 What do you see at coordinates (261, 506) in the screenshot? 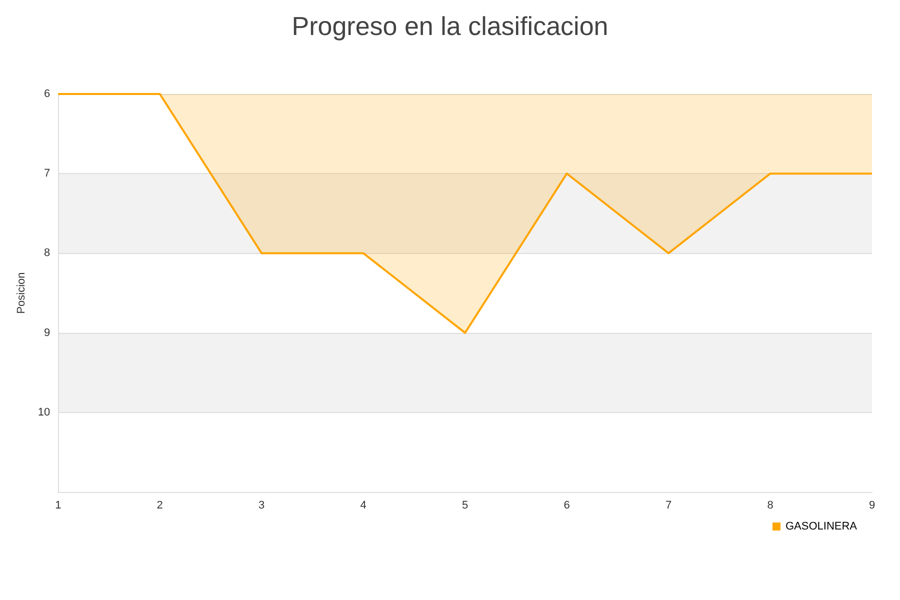
I see `x-tick-label: 3` at bounding box center [261, 506].